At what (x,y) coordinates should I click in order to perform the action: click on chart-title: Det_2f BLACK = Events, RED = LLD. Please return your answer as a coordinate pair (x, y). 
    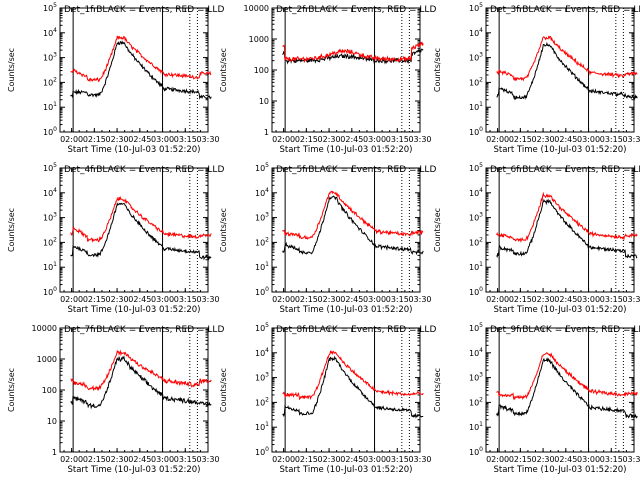
    Looking at the image, I should click on (356, 10).